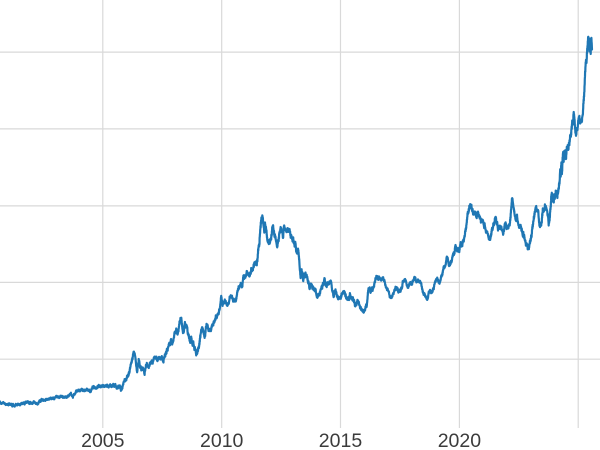  I want to click on svg-text: 2005, so click(103, 440).